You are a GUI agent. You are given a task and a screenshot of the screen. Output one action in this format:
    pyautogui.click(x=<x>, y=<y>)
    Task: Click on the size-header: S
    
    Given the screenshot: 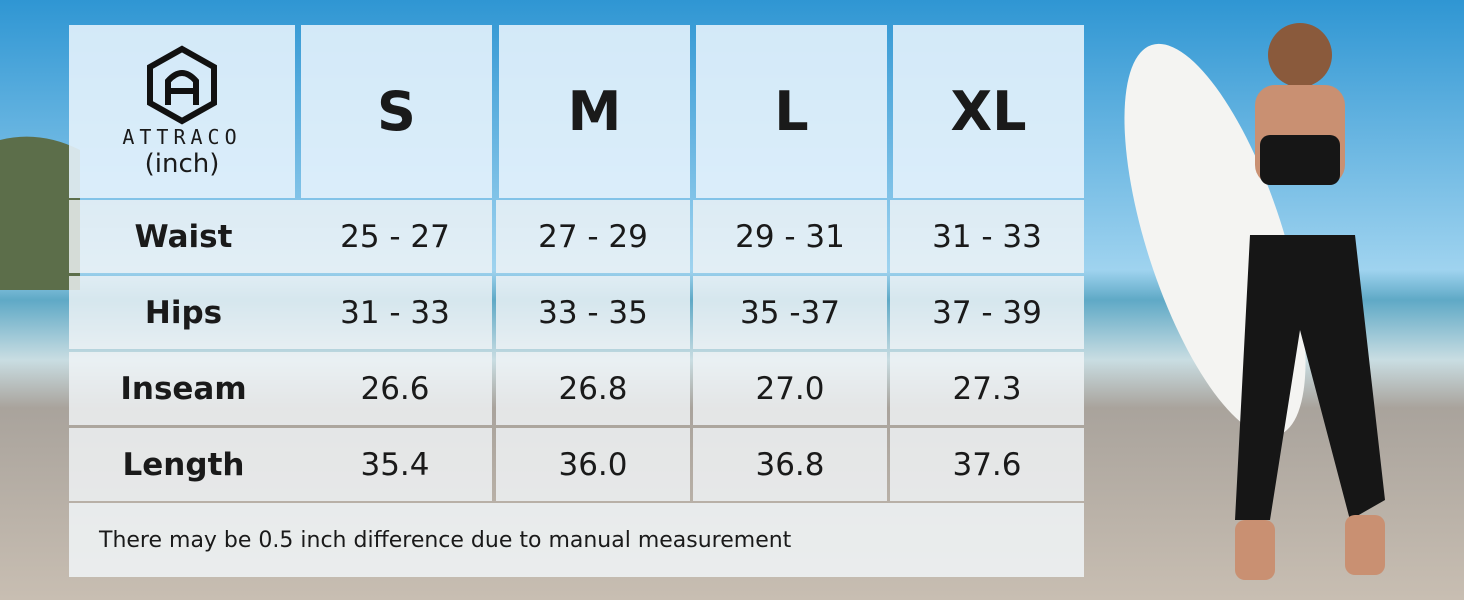 What is the action you would take?
    pyautogui.click(x=396, y=111)
    